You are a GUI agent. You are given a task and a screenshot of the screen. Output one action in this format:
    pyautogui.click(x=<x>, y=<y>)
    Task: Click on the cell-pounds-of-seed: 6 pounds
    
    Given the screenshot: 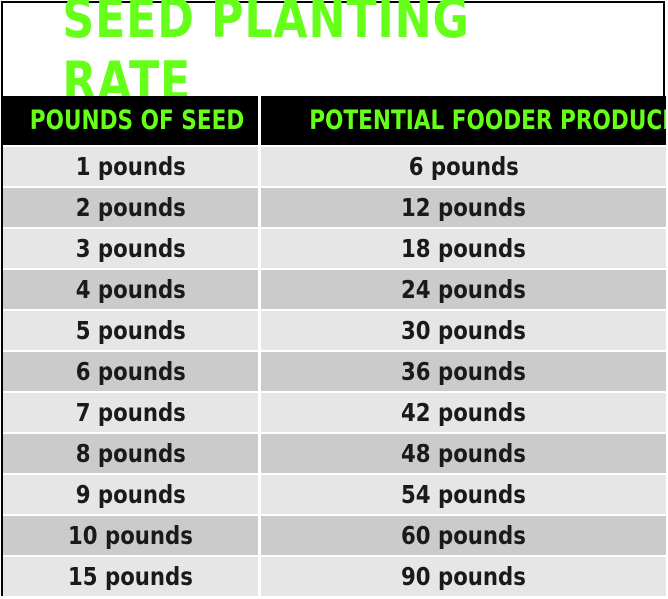 What is the action you would take?
    pyautogui.click(x=132, y=371)
    